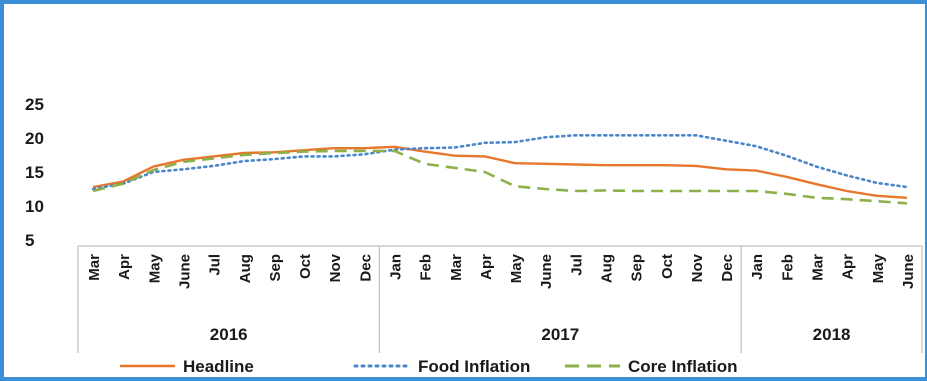  I want to click on series-line-core-inflation, so click(499, 177).